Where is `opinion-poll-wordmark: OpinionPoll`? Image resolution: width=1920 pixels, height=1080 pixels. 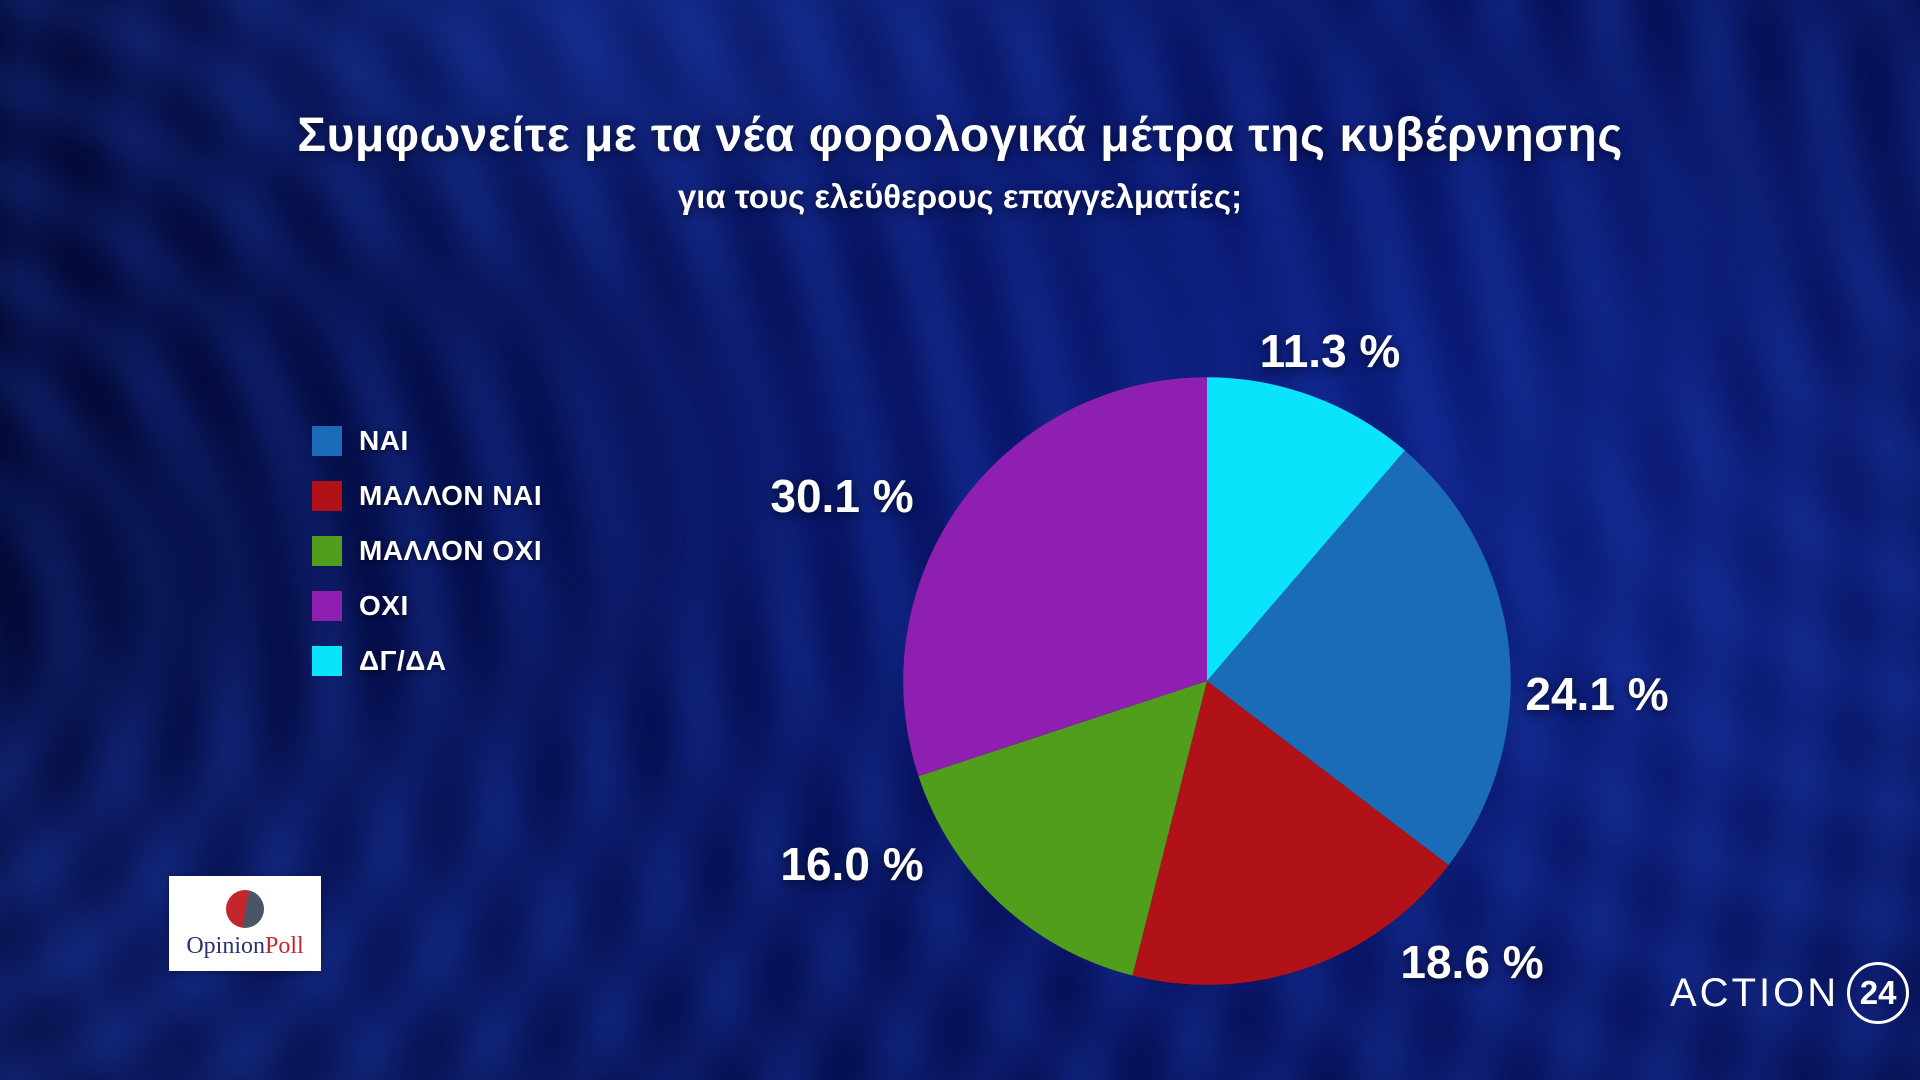
opinion-poll-wordmark: OpinionPoll is located at coordinates (244, 946).